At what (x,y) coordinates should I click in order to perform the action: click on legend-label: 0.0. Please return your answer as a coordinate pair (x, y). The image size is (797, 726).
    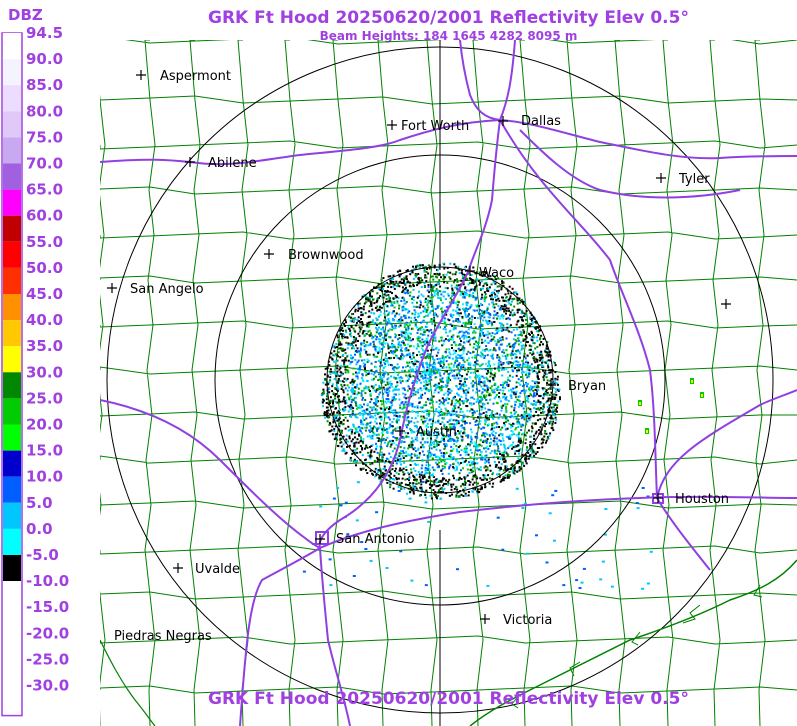
    Looking at the image, I should click on (39, 529).